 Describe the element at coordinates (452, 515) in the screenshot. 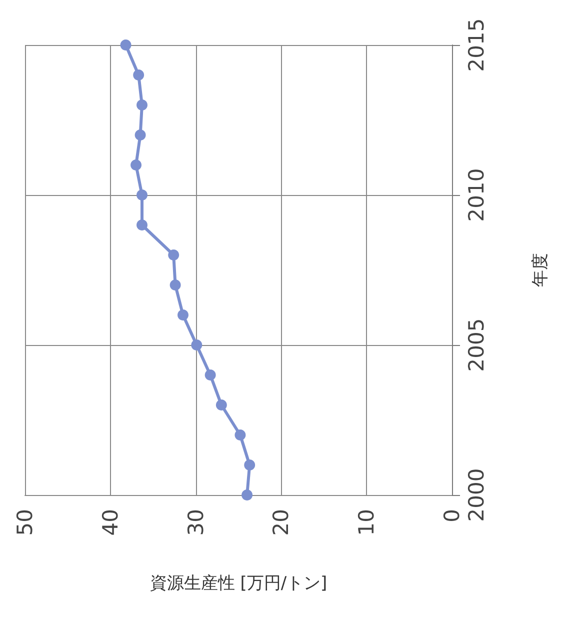

I see `x-tick-label: 0` at that location.